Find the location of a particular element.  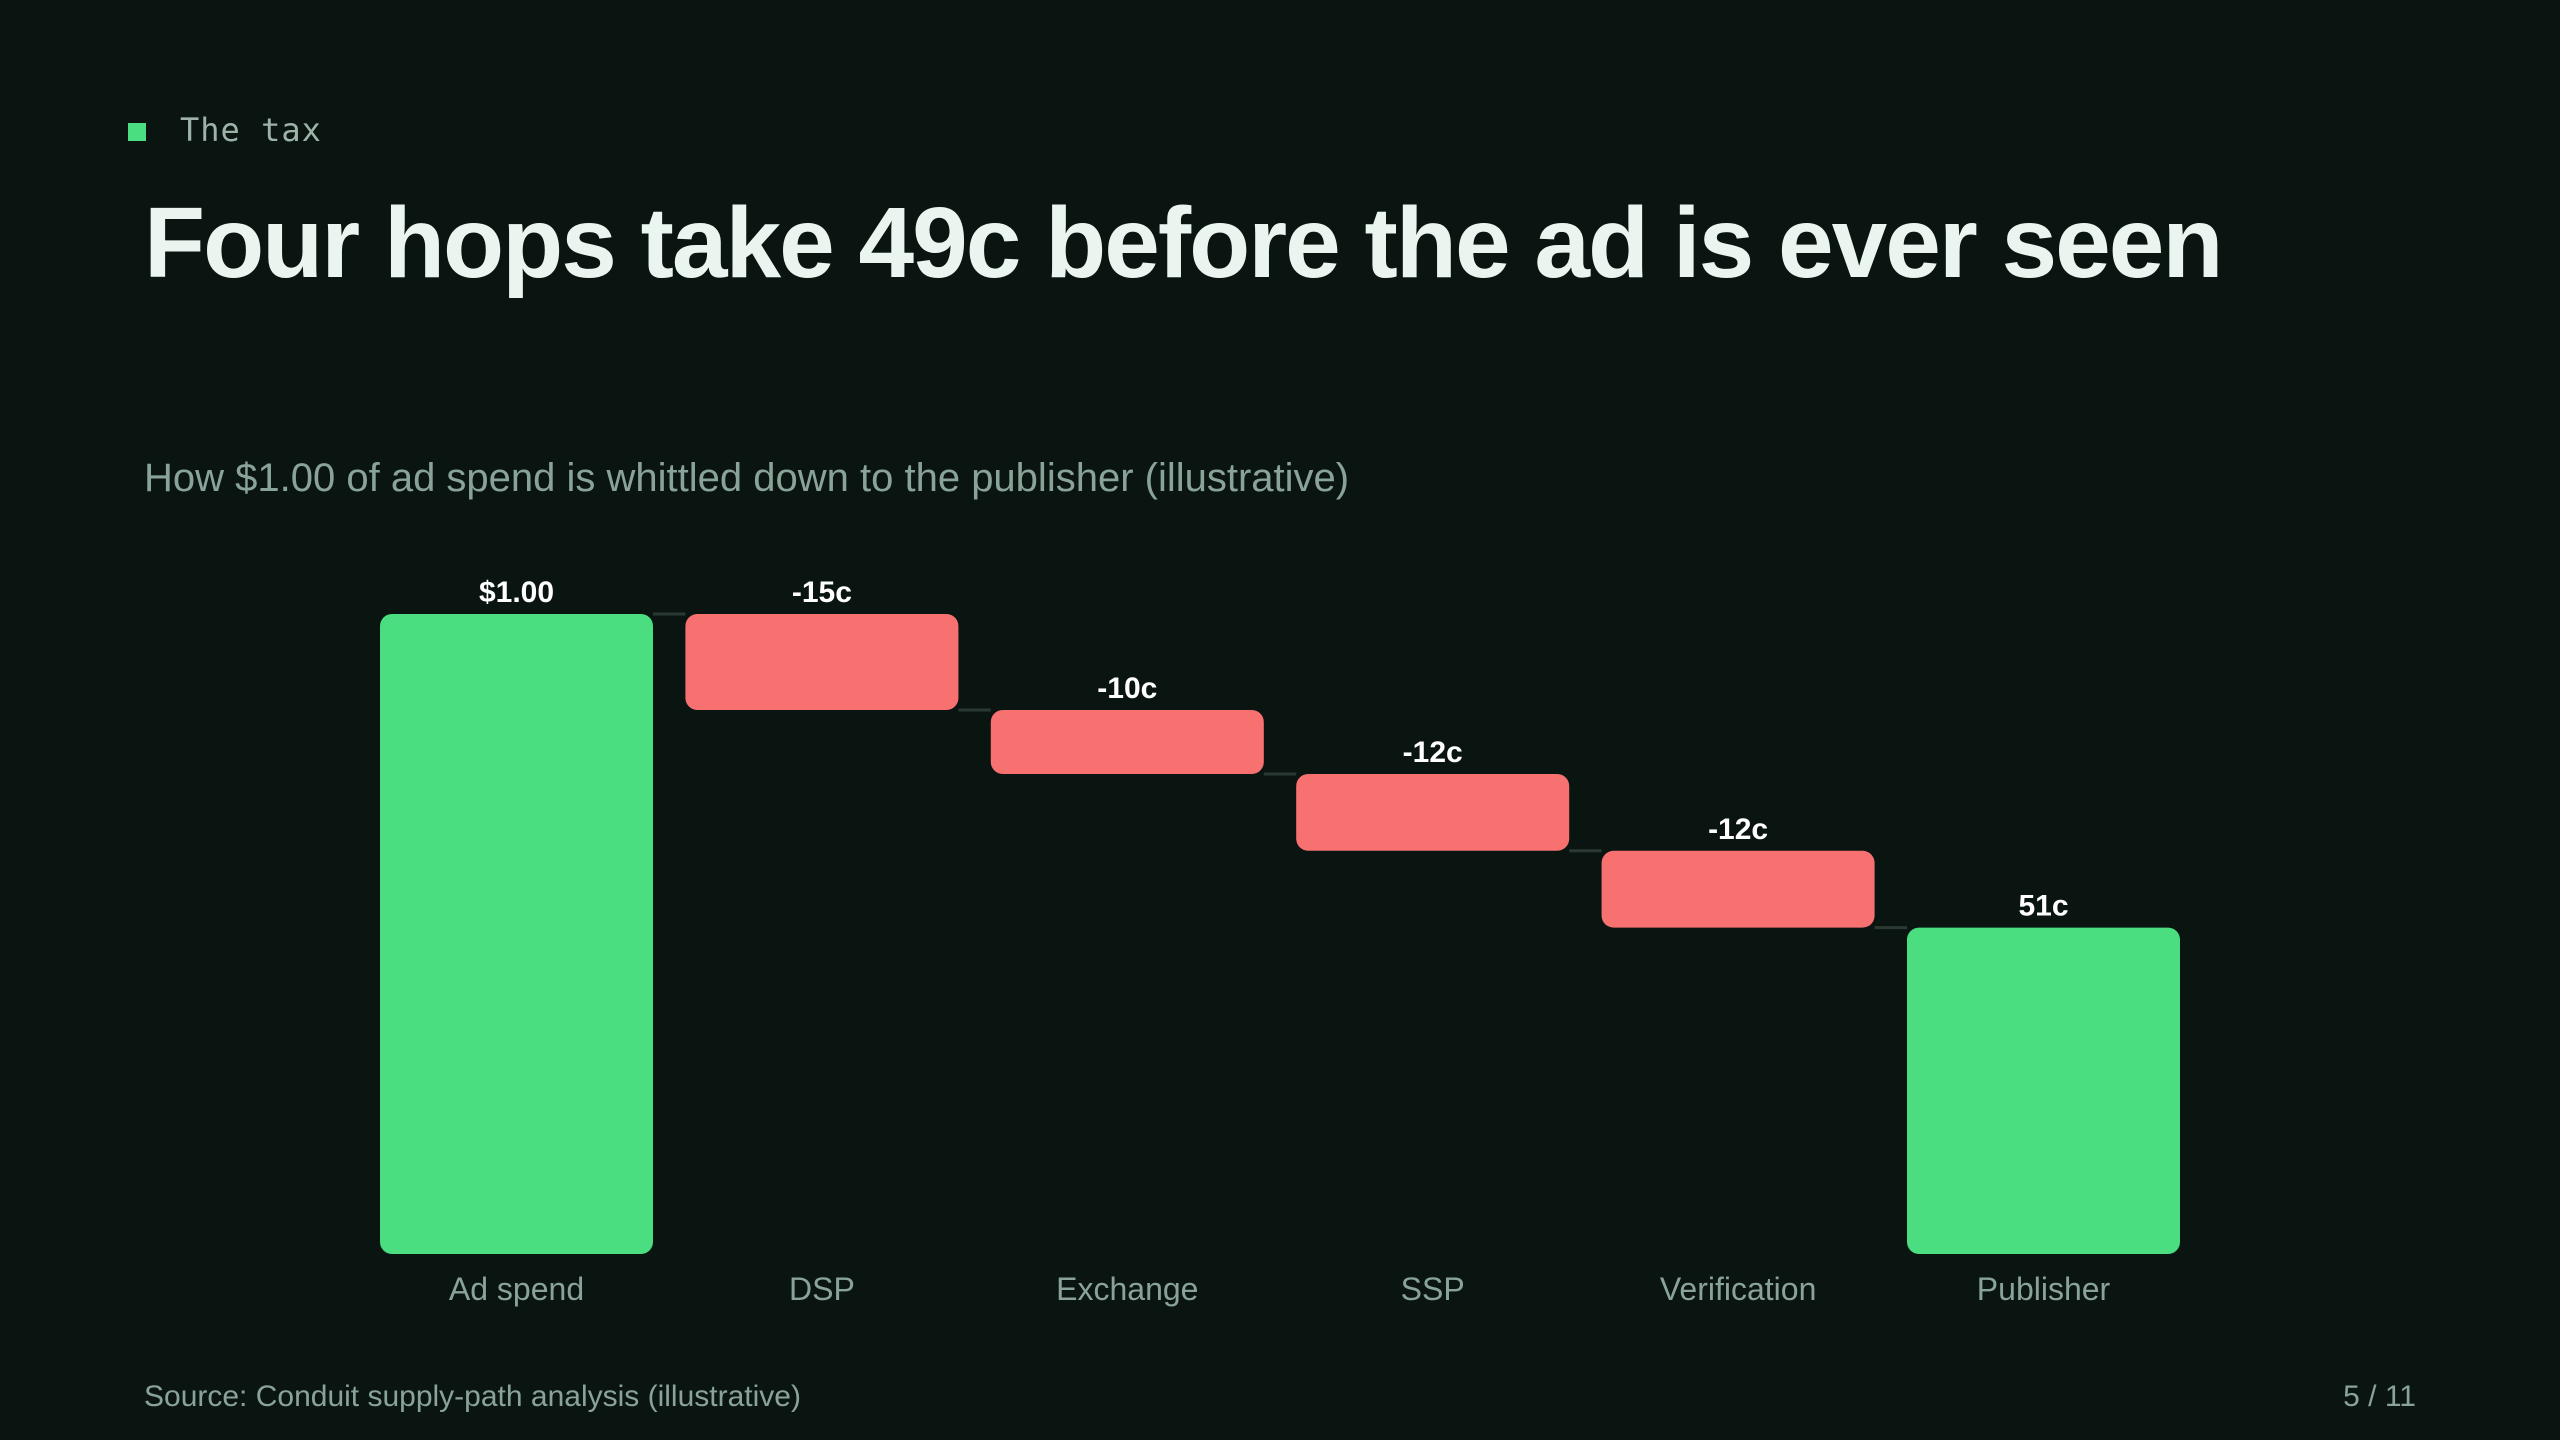

bar-exchange is located at coordinates (1127, 742).